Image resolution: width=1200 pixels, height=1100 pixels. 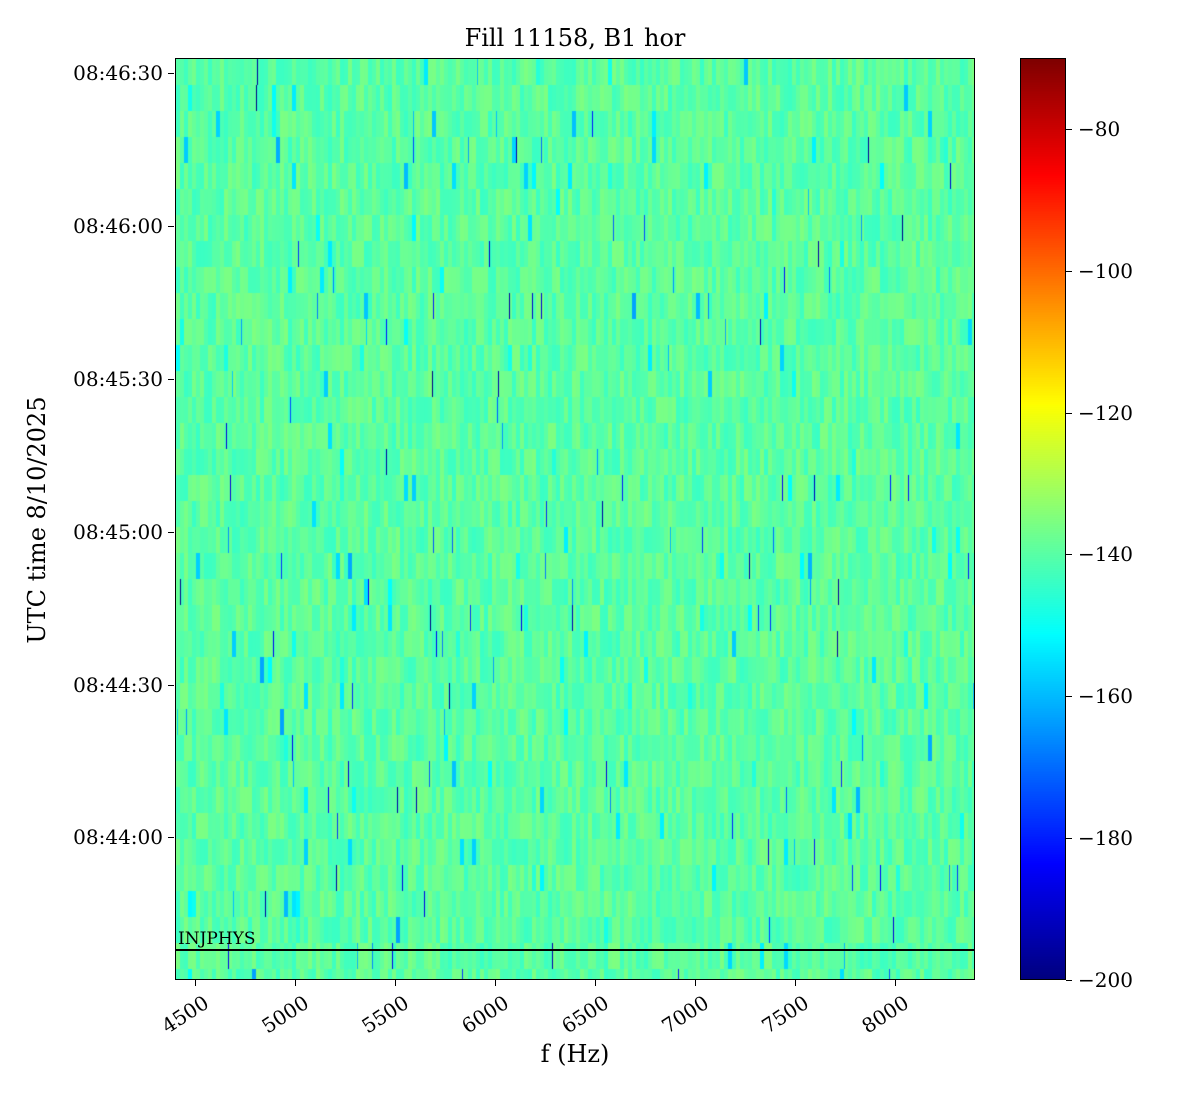 I want to click on x-tick-label: 6000, so click(x=485, y=1014).